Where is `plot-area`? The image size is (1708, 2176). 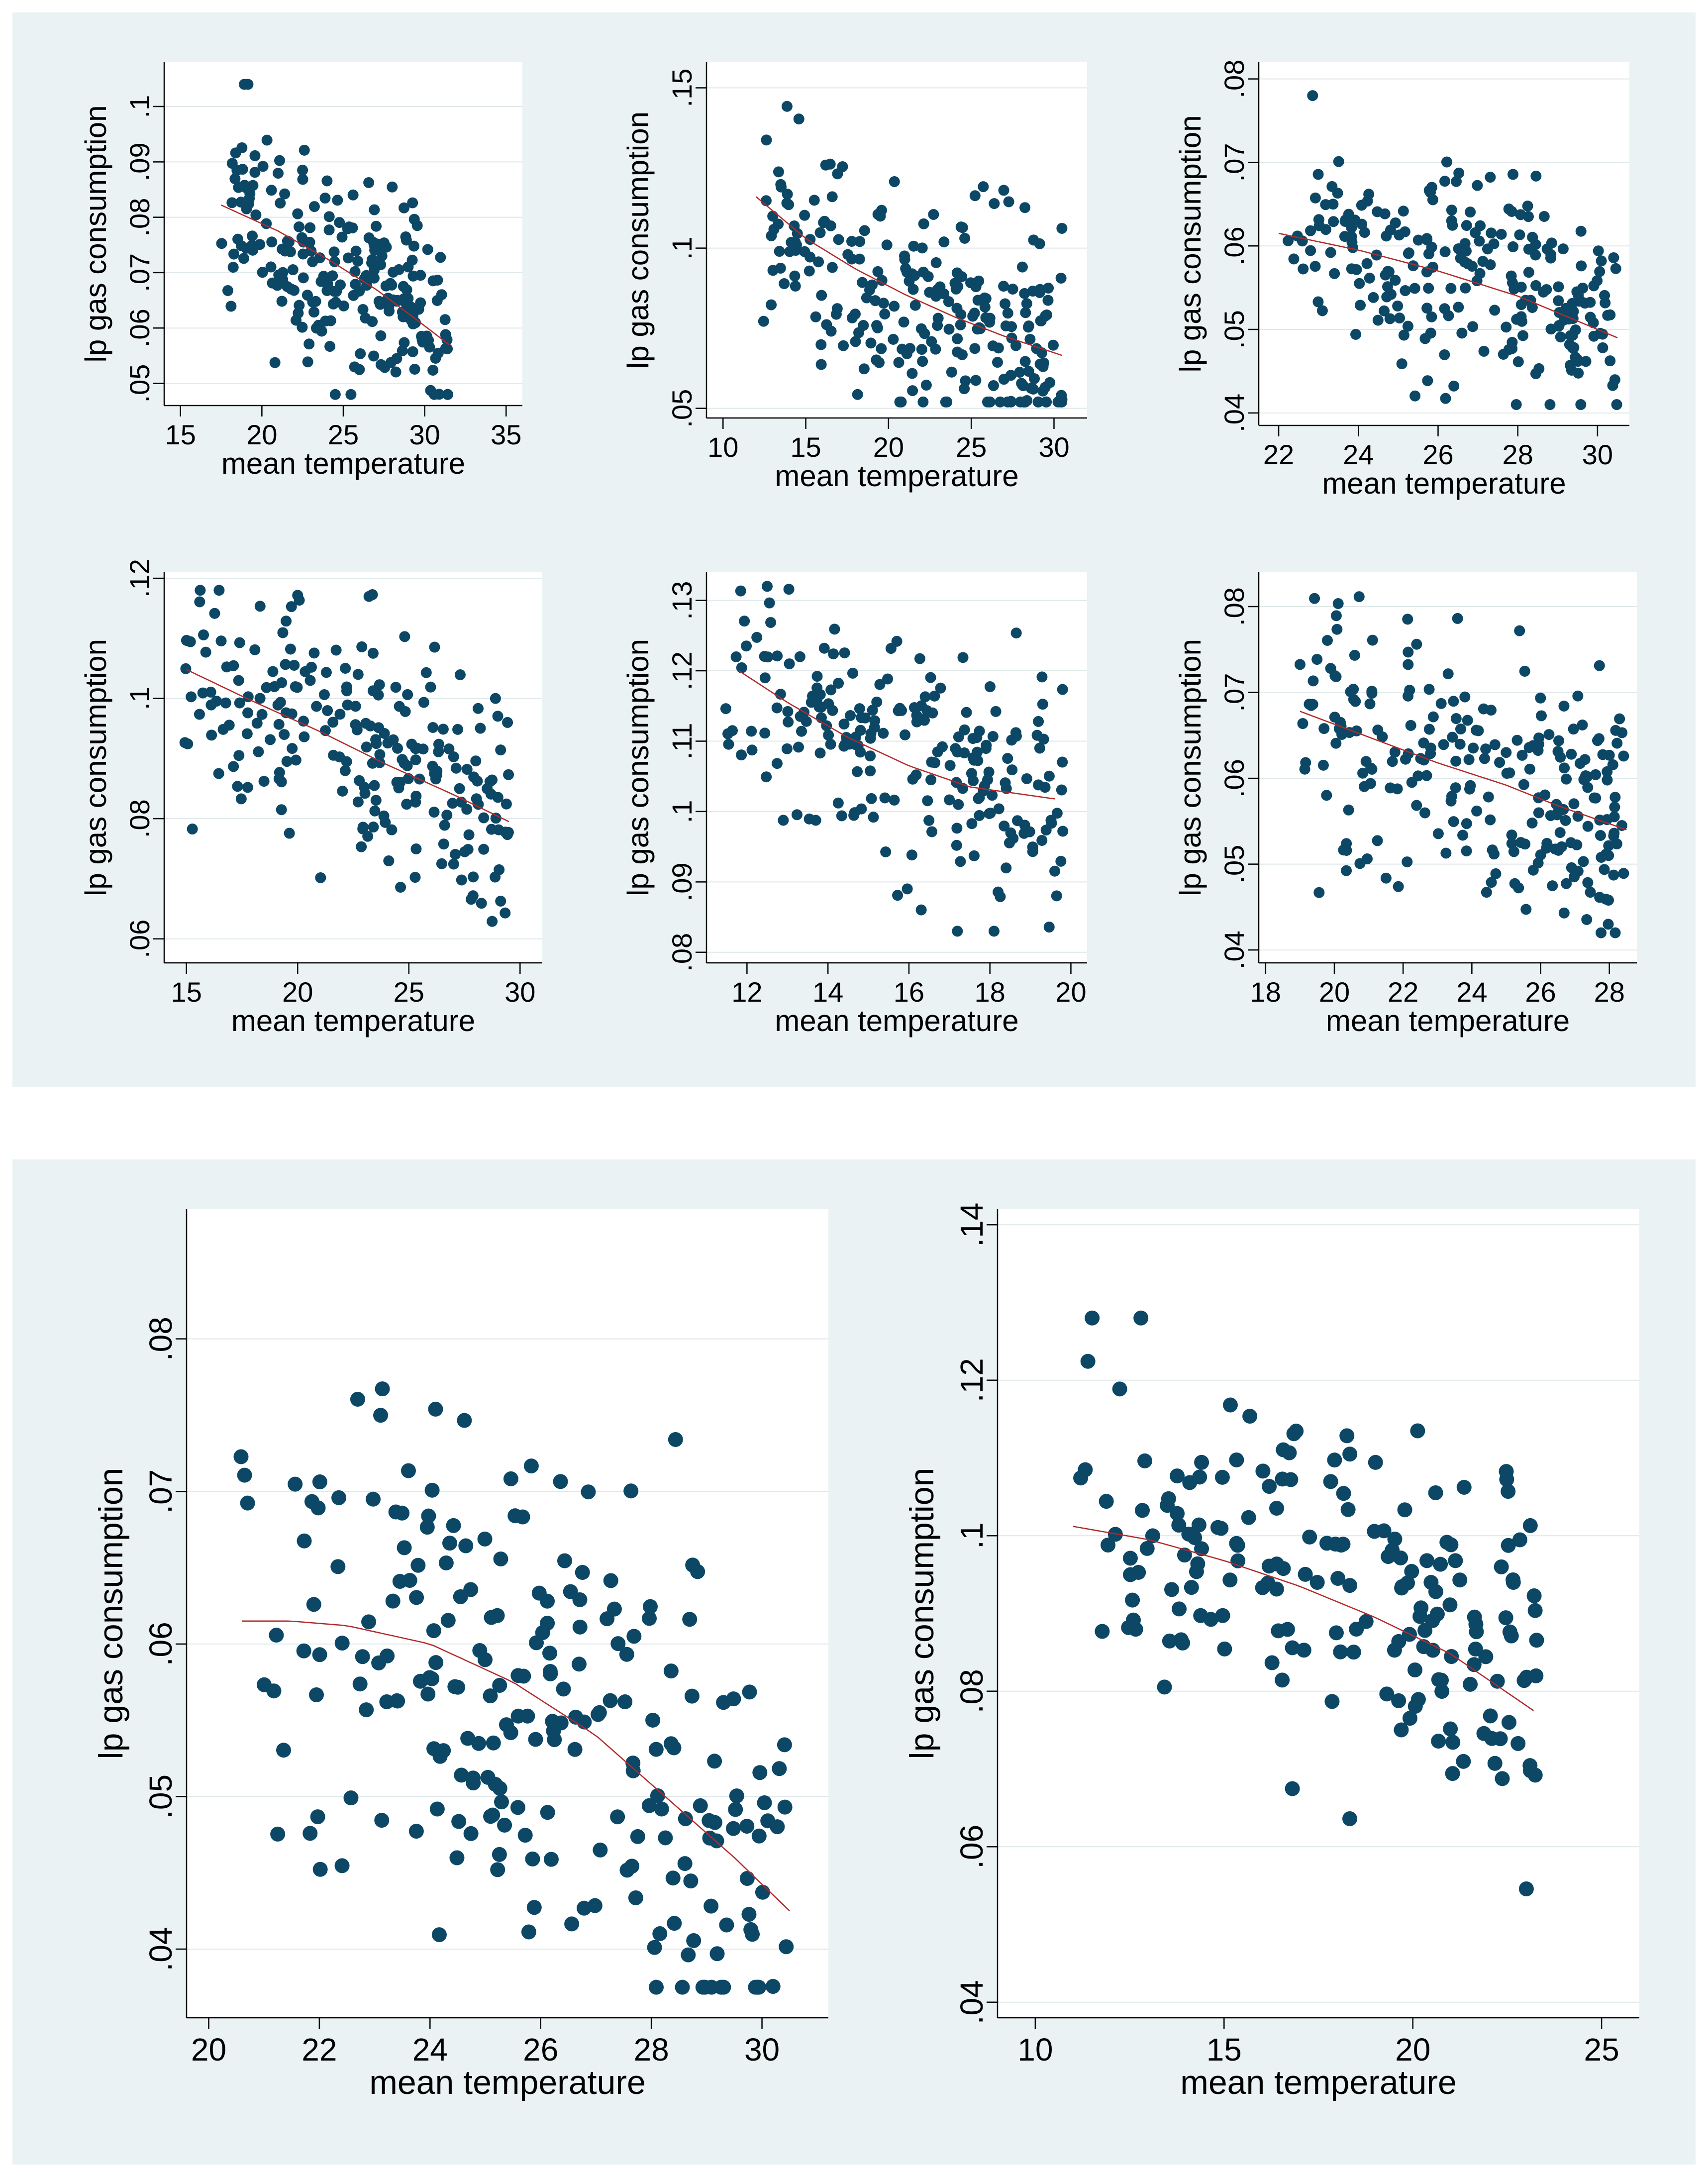
plot-area is located at coordinates (1318, 1614).